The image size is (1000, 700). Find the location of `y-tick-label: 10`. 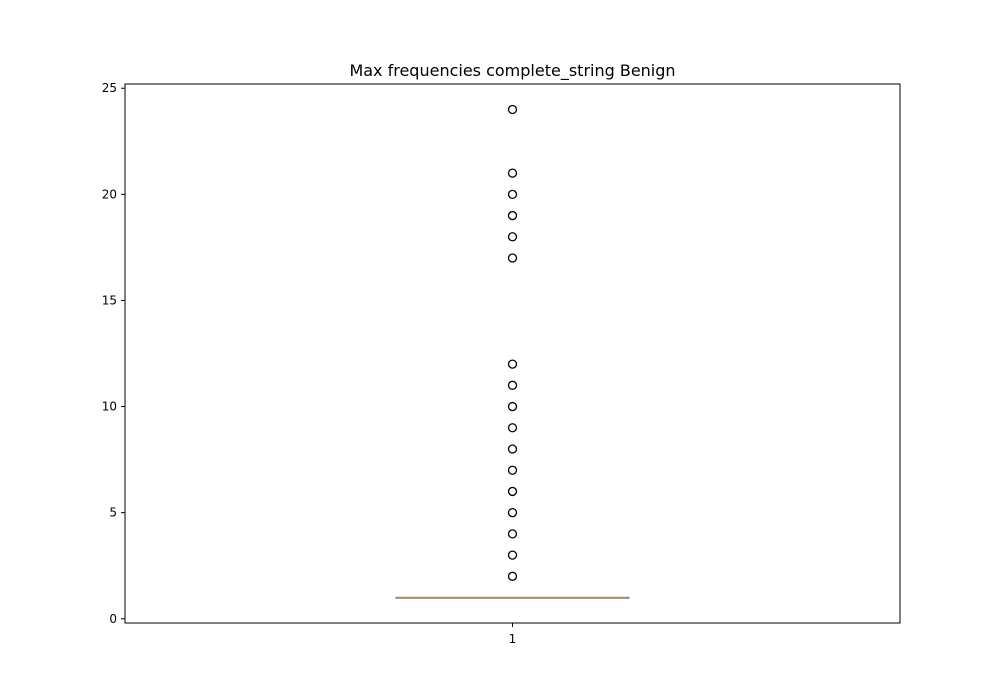

y-tick-label: 10 is located at coordinates (109, 407).